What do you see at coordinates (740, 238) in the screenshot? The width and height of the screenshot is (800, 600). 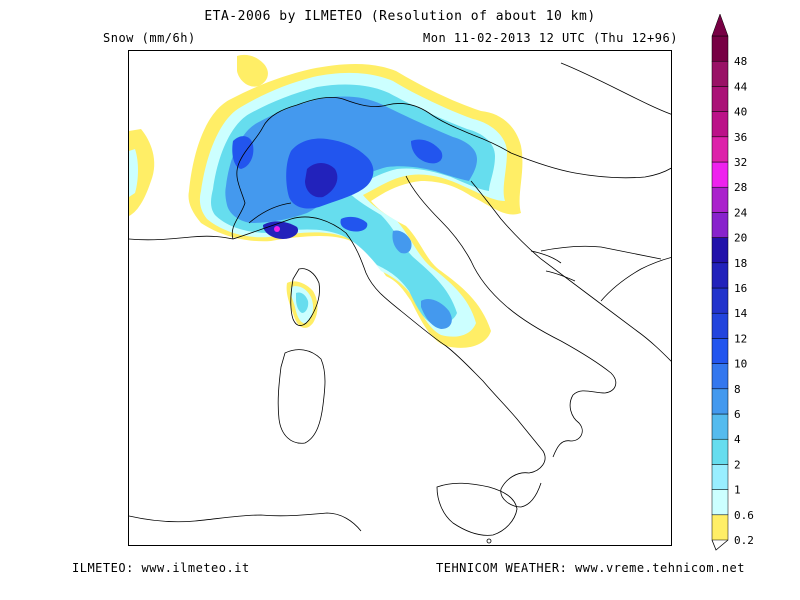 I see `legend-label-20: 20` at bounding box center [740, 238].